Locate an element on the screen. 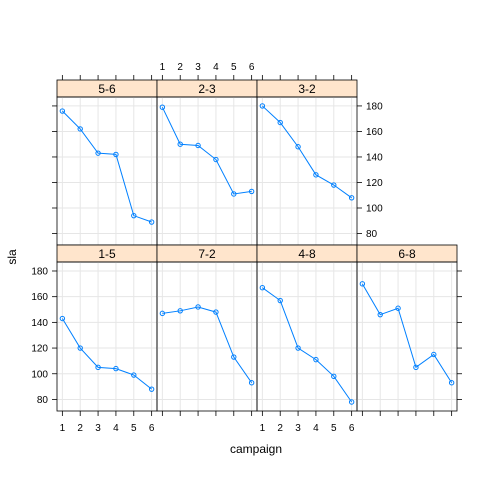 This screenshot has width=504, height=504. panel-4-8: 4-8 is located at coordinates (307, 328).